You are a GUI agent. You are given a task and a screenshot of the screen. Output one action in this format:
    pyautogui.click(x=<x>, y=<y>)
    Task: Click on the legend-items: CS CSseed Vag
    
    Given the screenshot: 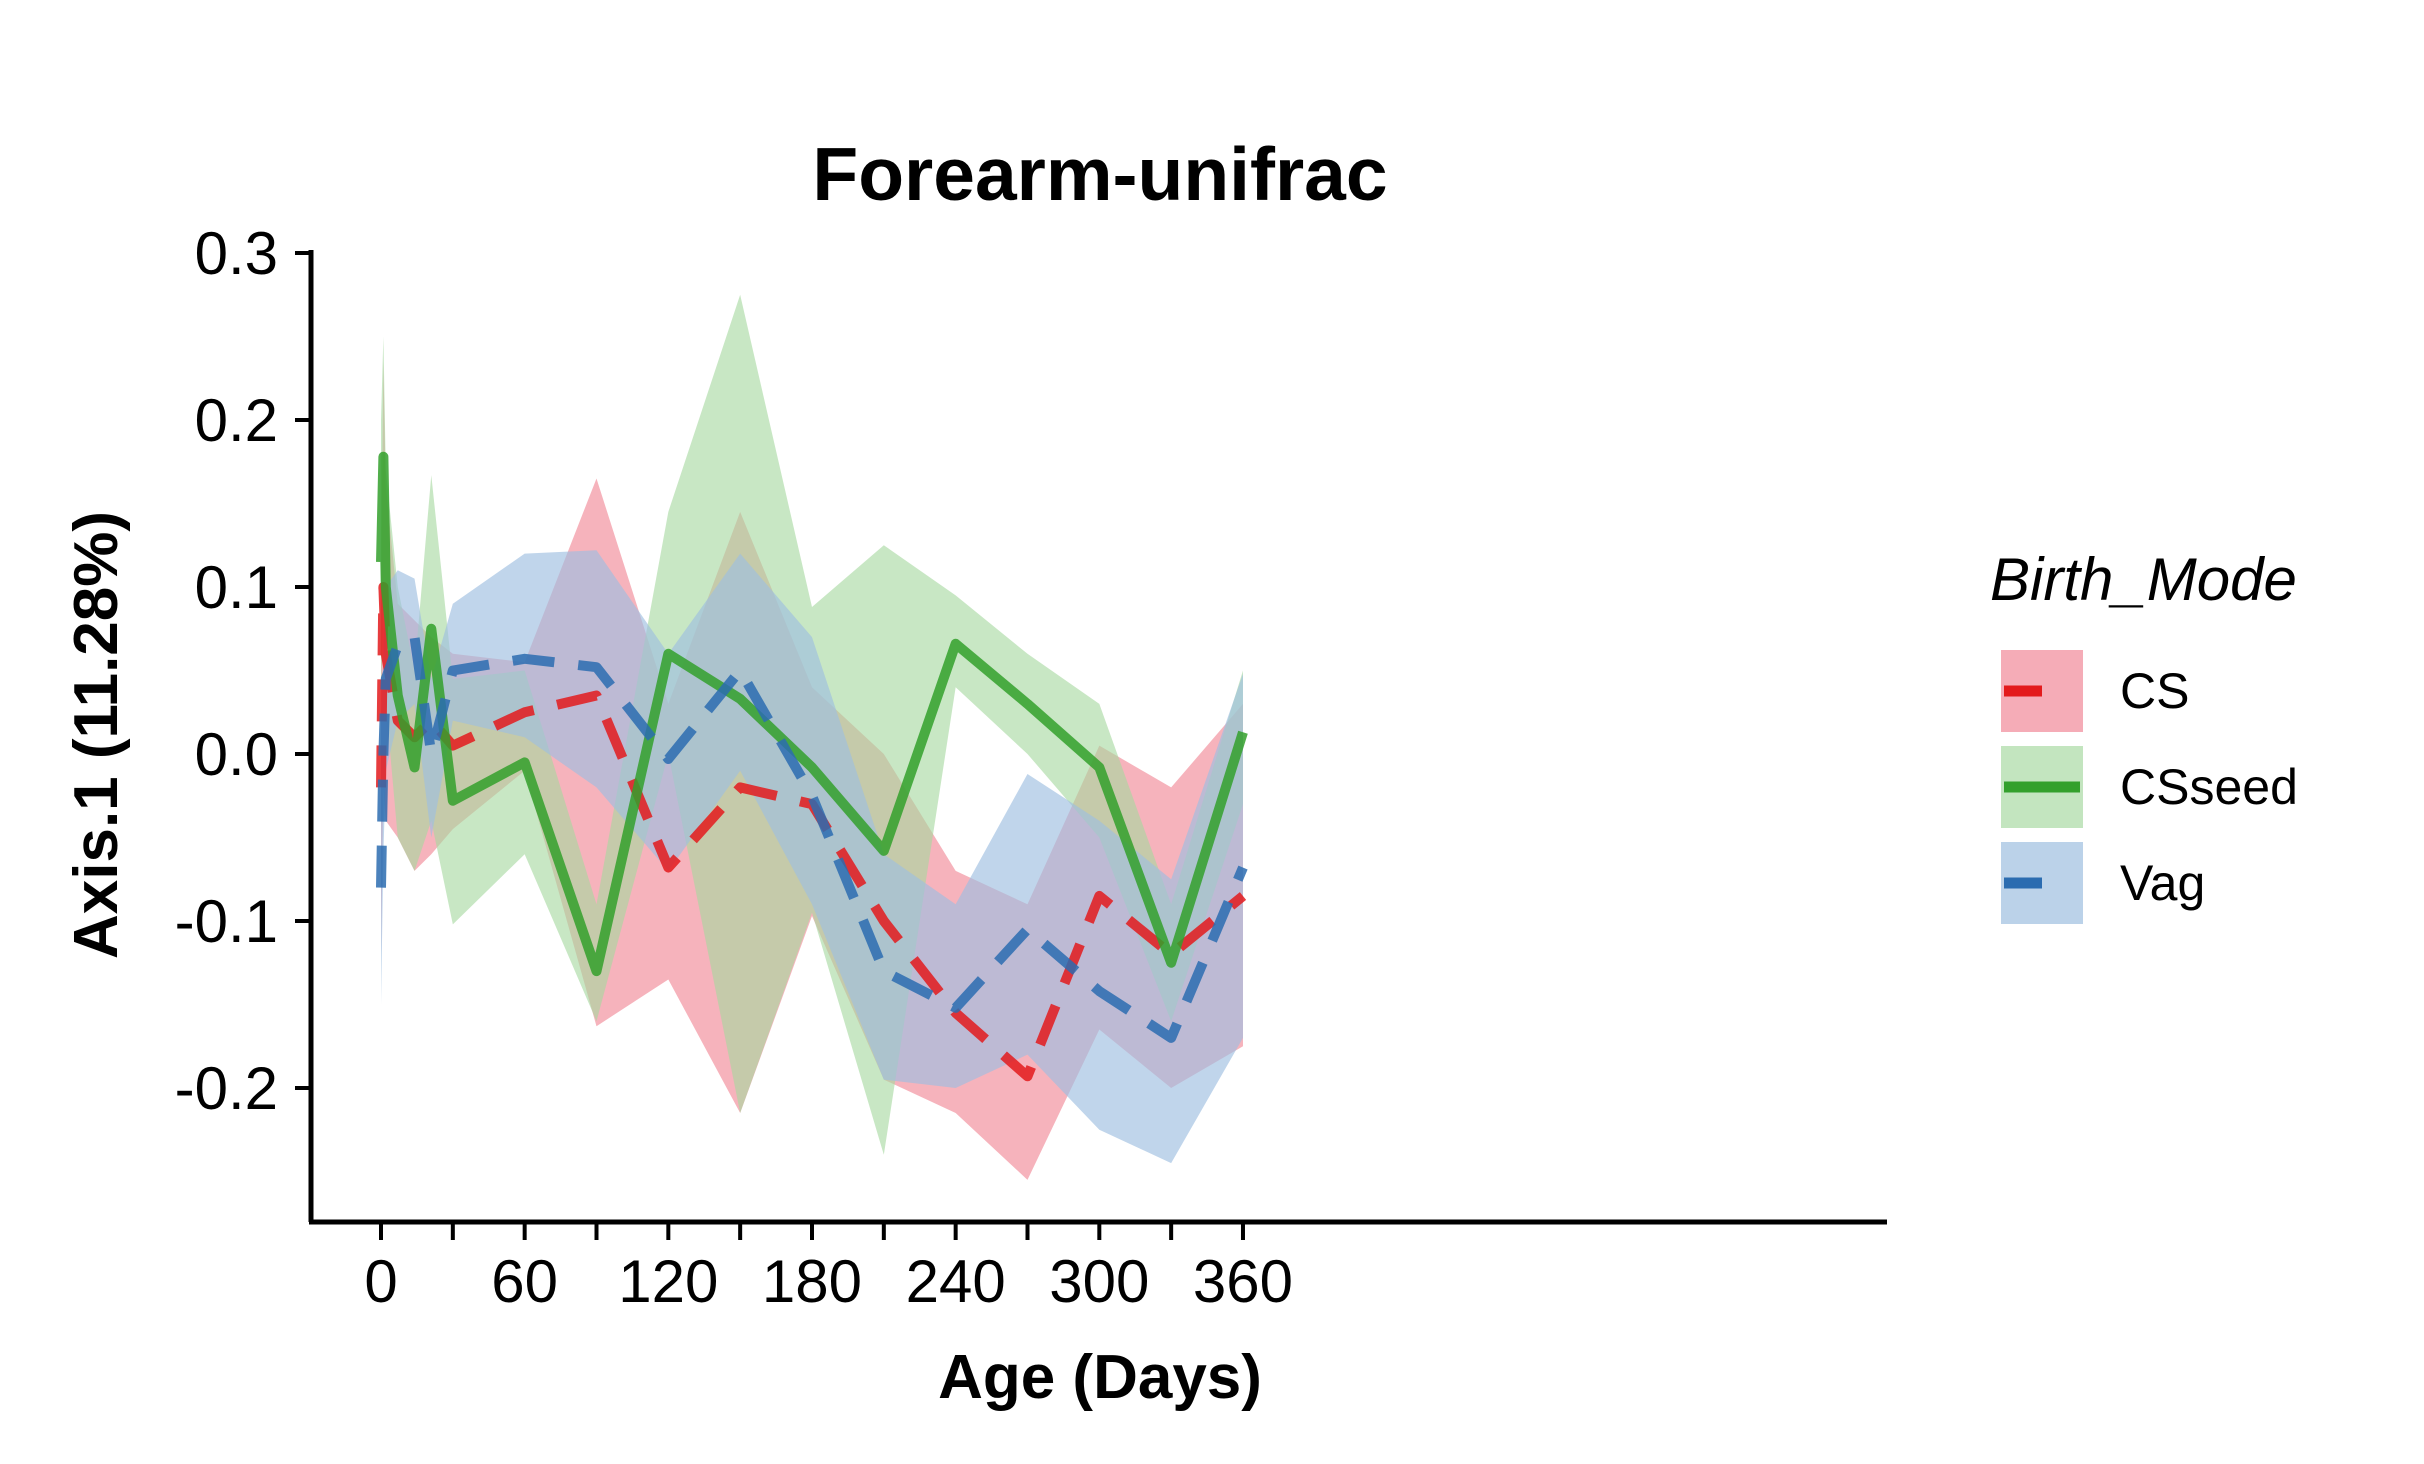 What is the action you would take?
    pyautogui.click(x=2149, y=787)
    